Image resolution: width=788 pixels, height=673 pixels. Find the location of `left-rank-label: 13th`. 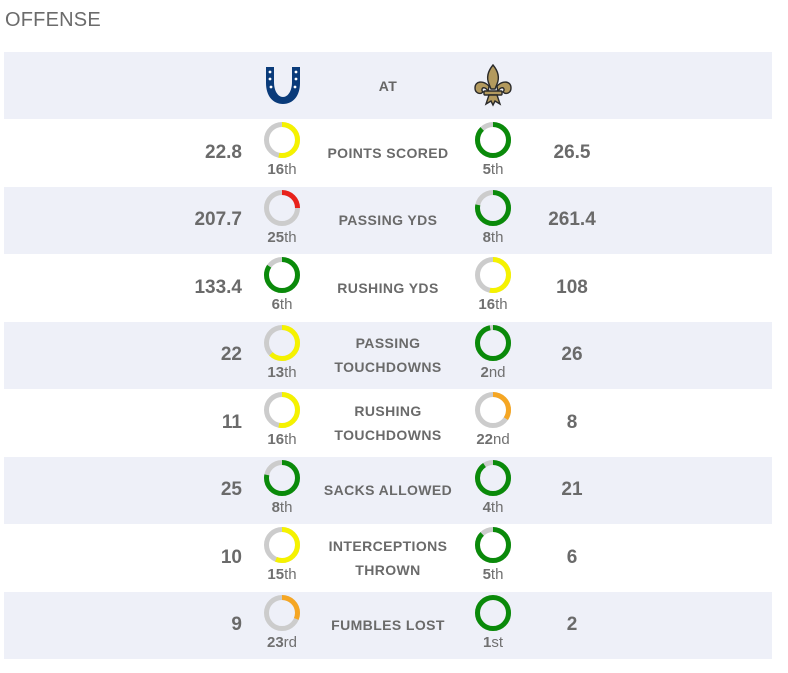

left-rank-label: 13th is located at coordinates (282, 372).